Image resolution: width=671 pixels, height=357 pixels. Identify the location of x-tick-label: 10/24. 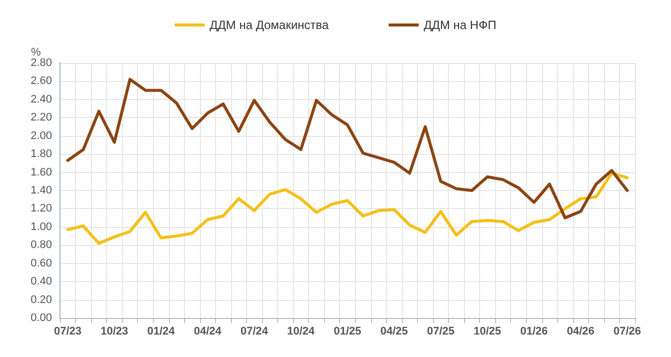
(301, 332).